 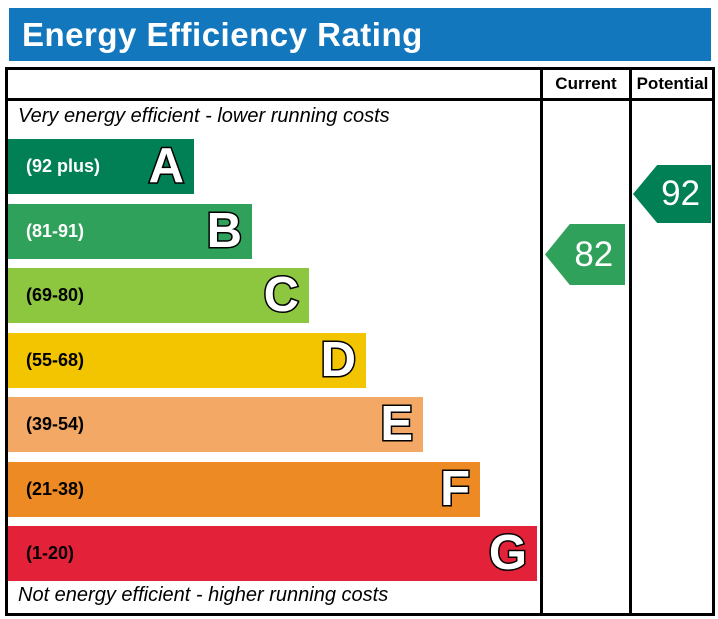 What do you see at coordinates (222, 34) in the screenshot?
I see `page-title: Energy Efficiency Rating` at bounding box center [222, 34].